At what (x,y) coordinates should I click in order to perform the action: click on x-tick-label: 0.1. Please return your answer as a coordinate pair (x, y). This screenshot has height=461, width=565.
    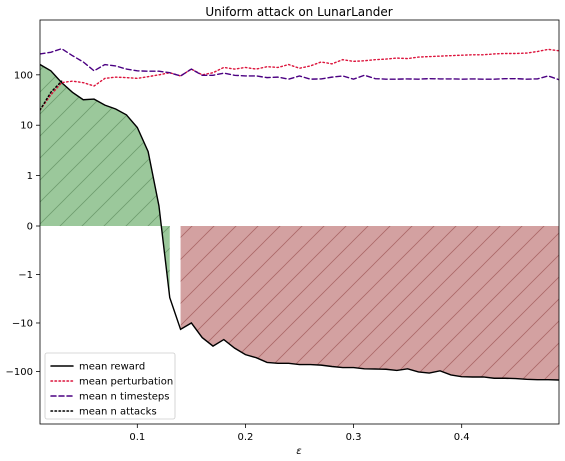
    Looking at the image, I should click on (137, 437).